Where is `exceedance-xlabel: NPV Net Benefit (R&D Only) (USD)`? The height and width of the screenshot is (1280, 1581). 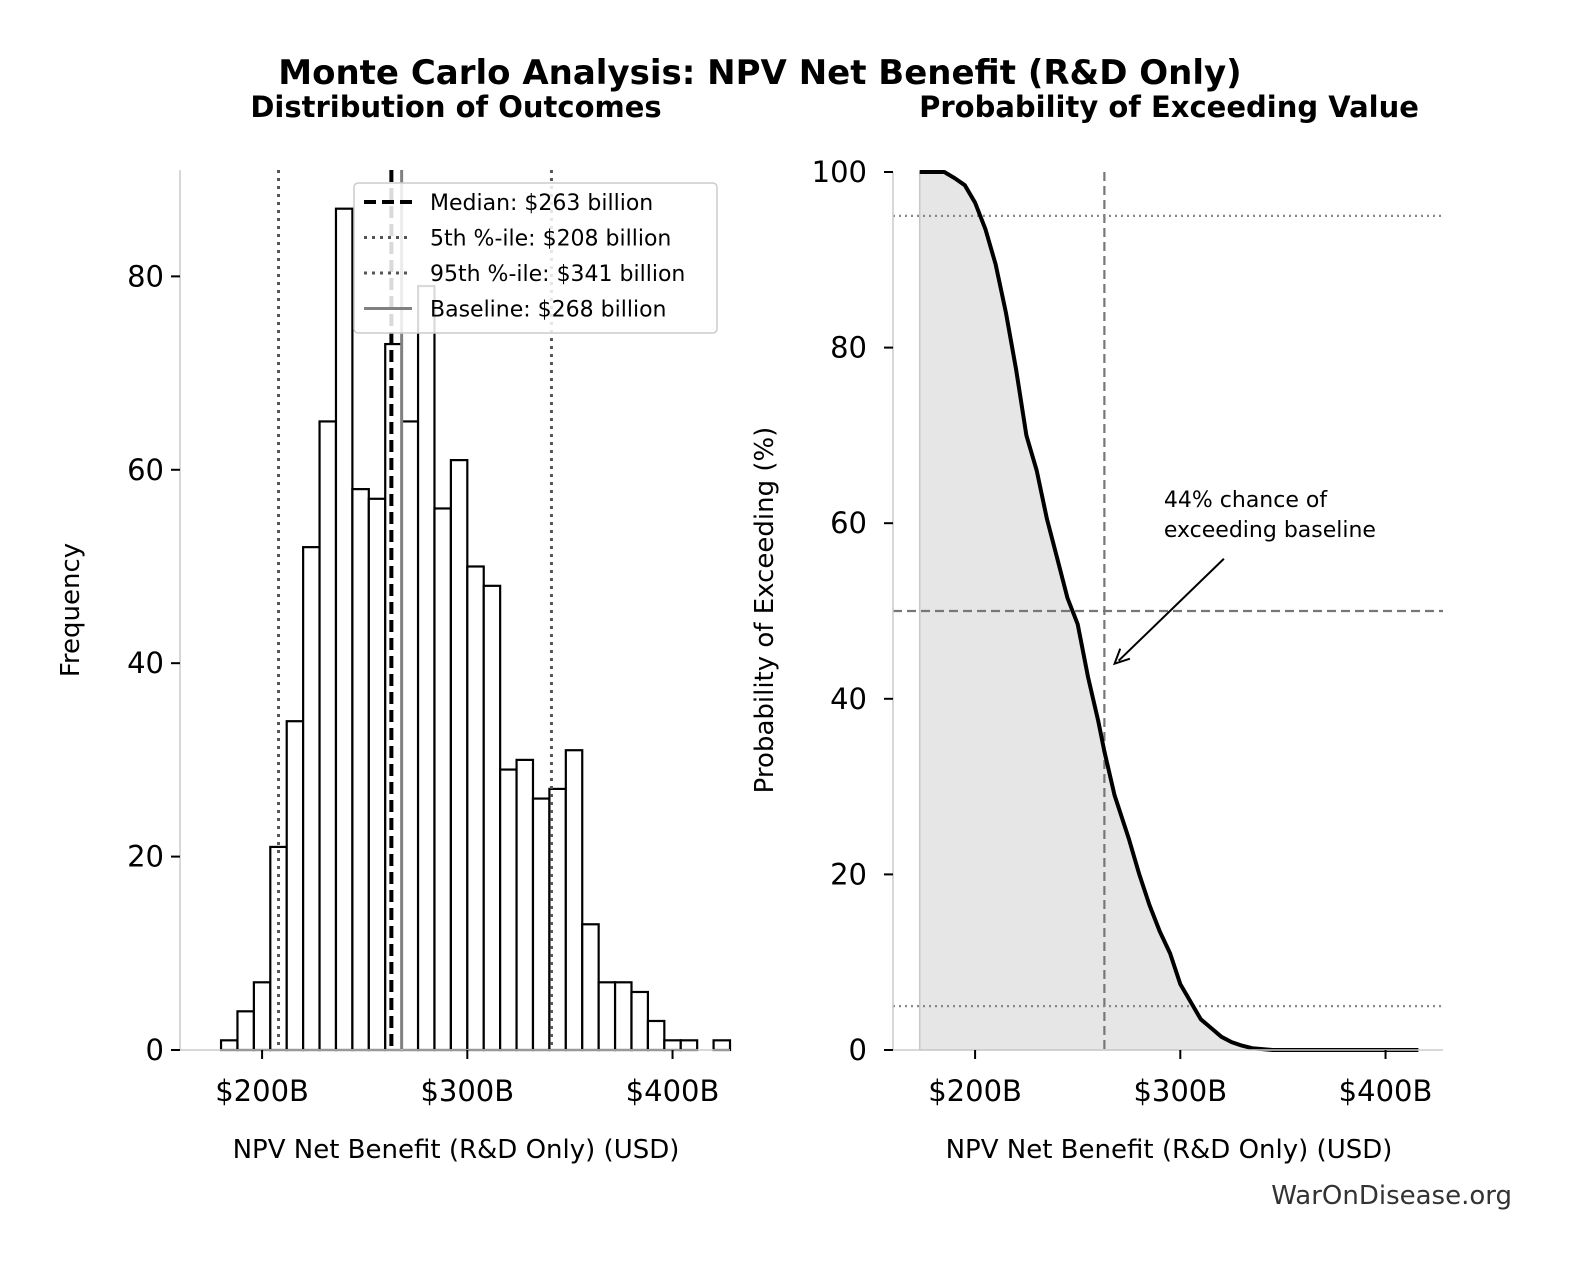
exceedance-xlabel: NPV Net Benefit (R&D Only) (USD) is located at coordinates (1169, 1150).